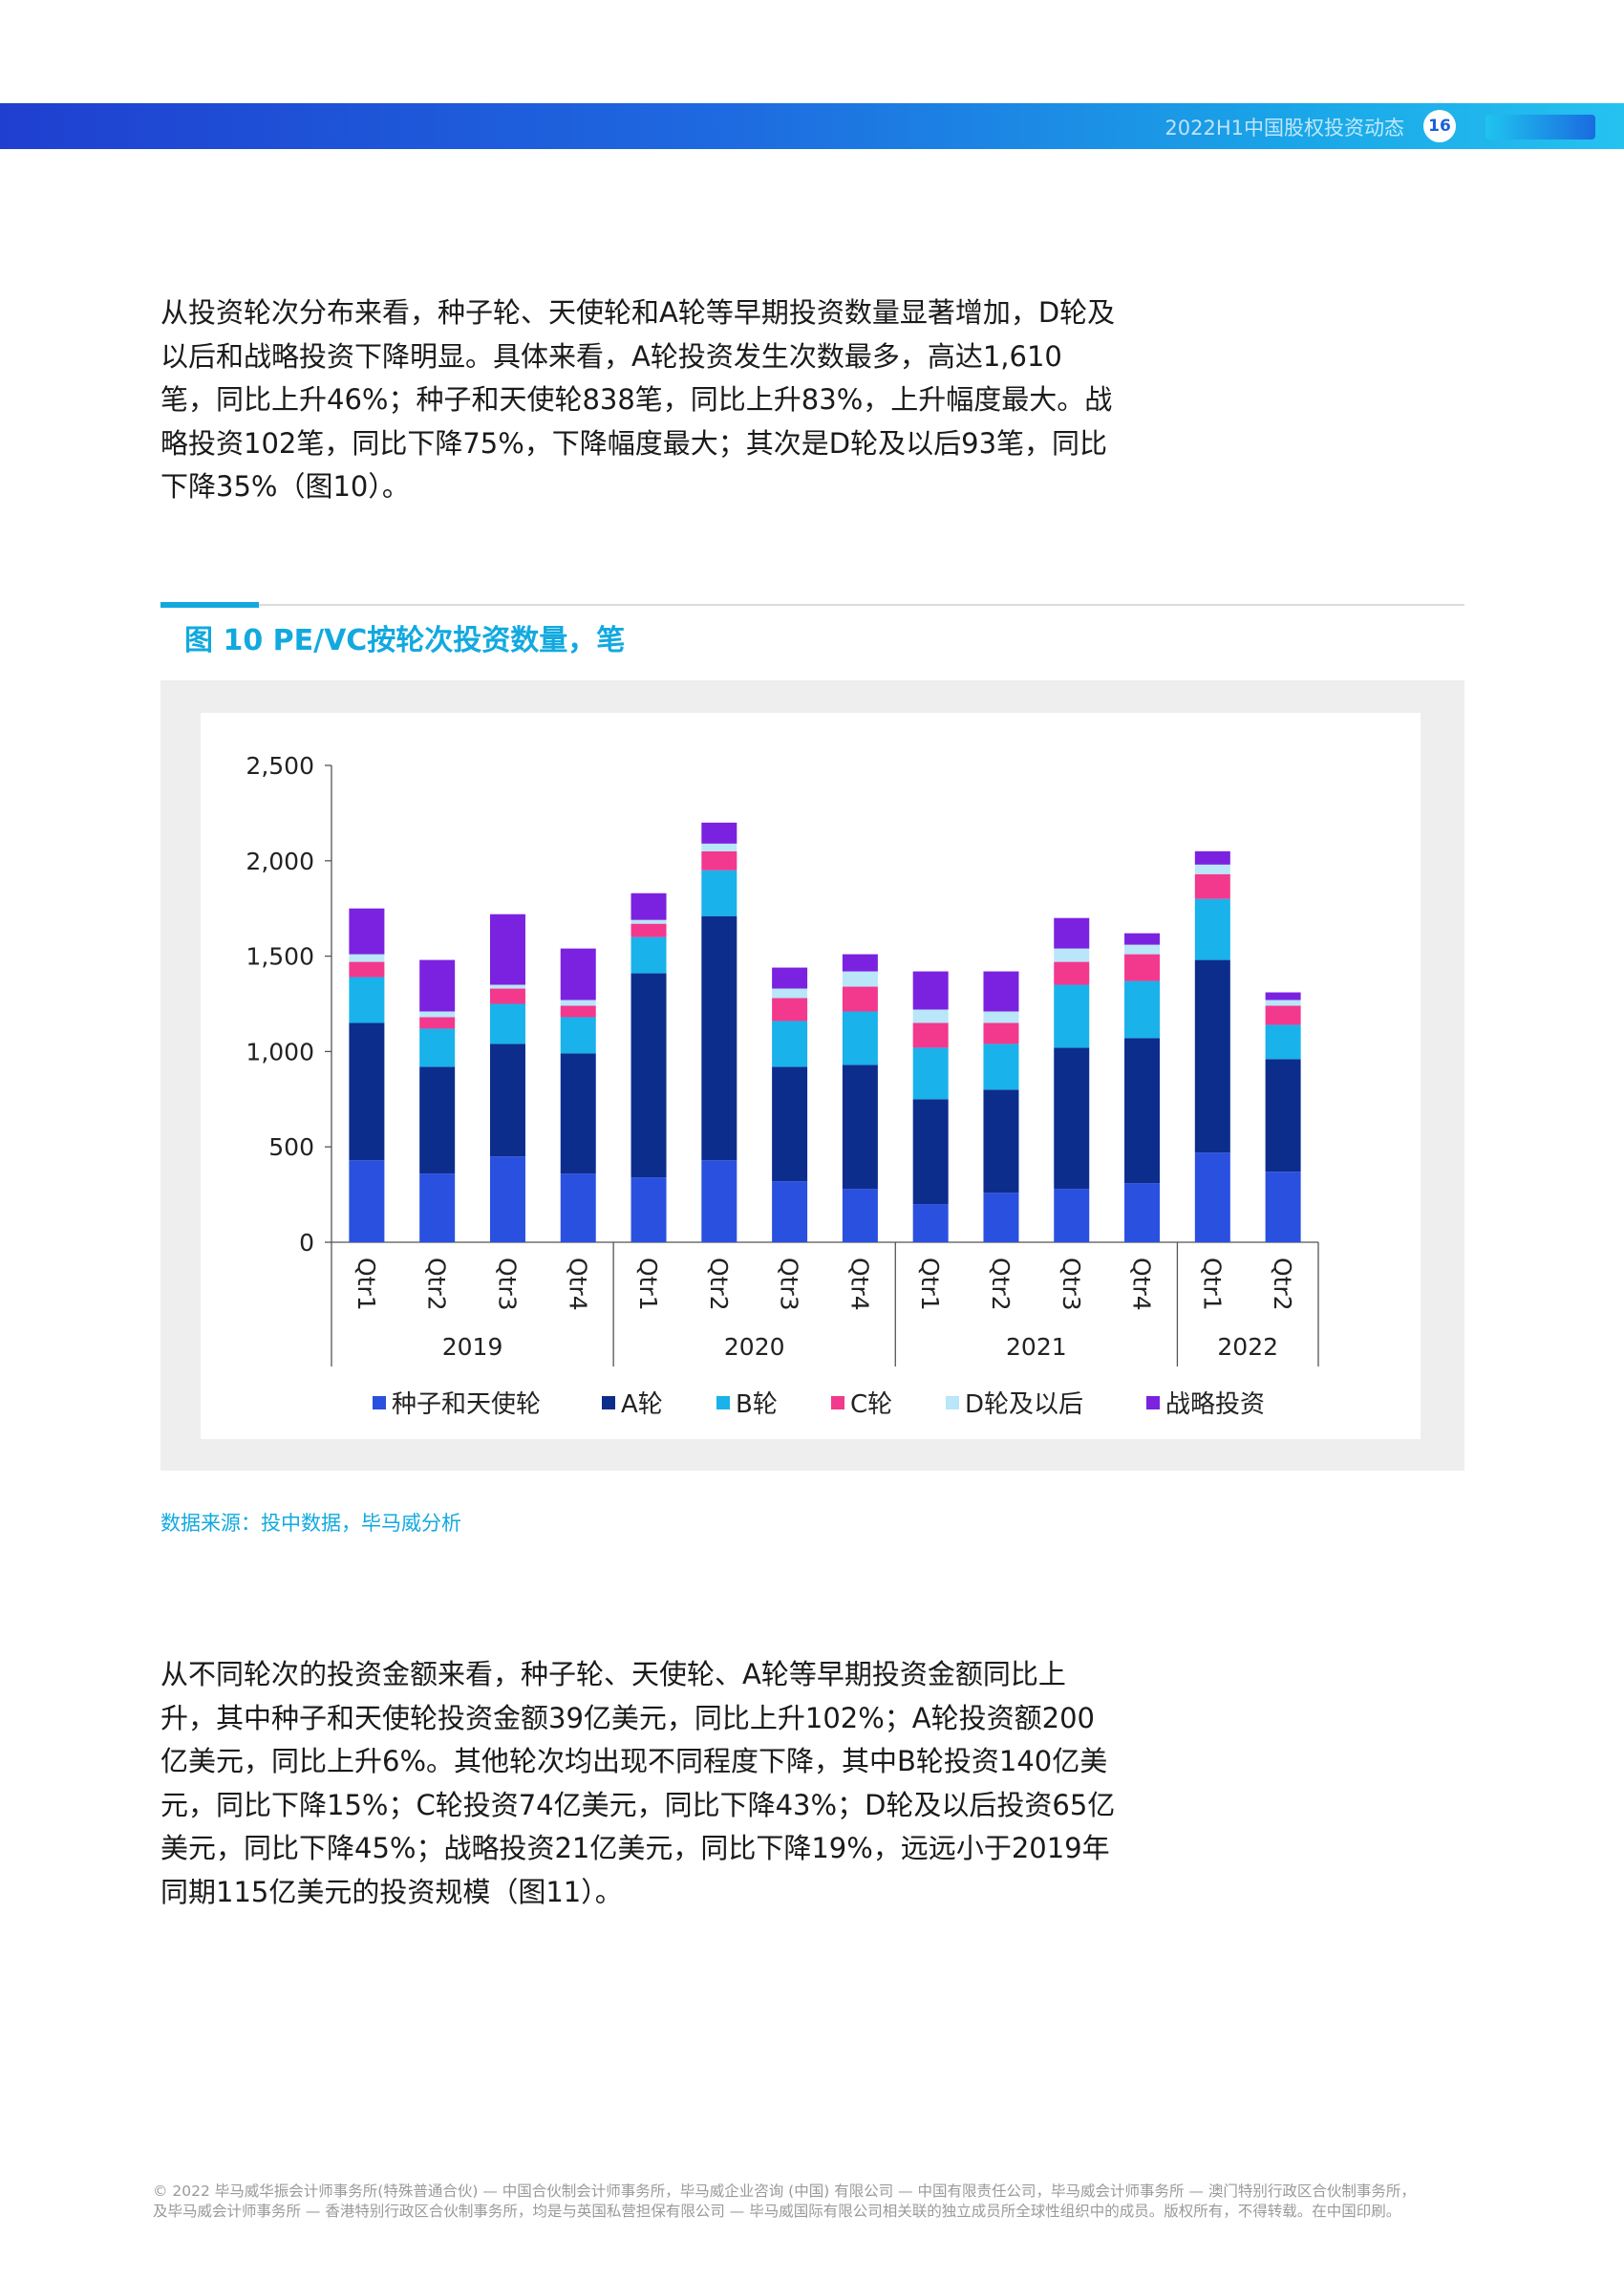 This screenshot has height=2280, width=1624. Describe the element at coordinates (1037, 1347) in the screenshot. I see `x-group-label: 2021` at that location.